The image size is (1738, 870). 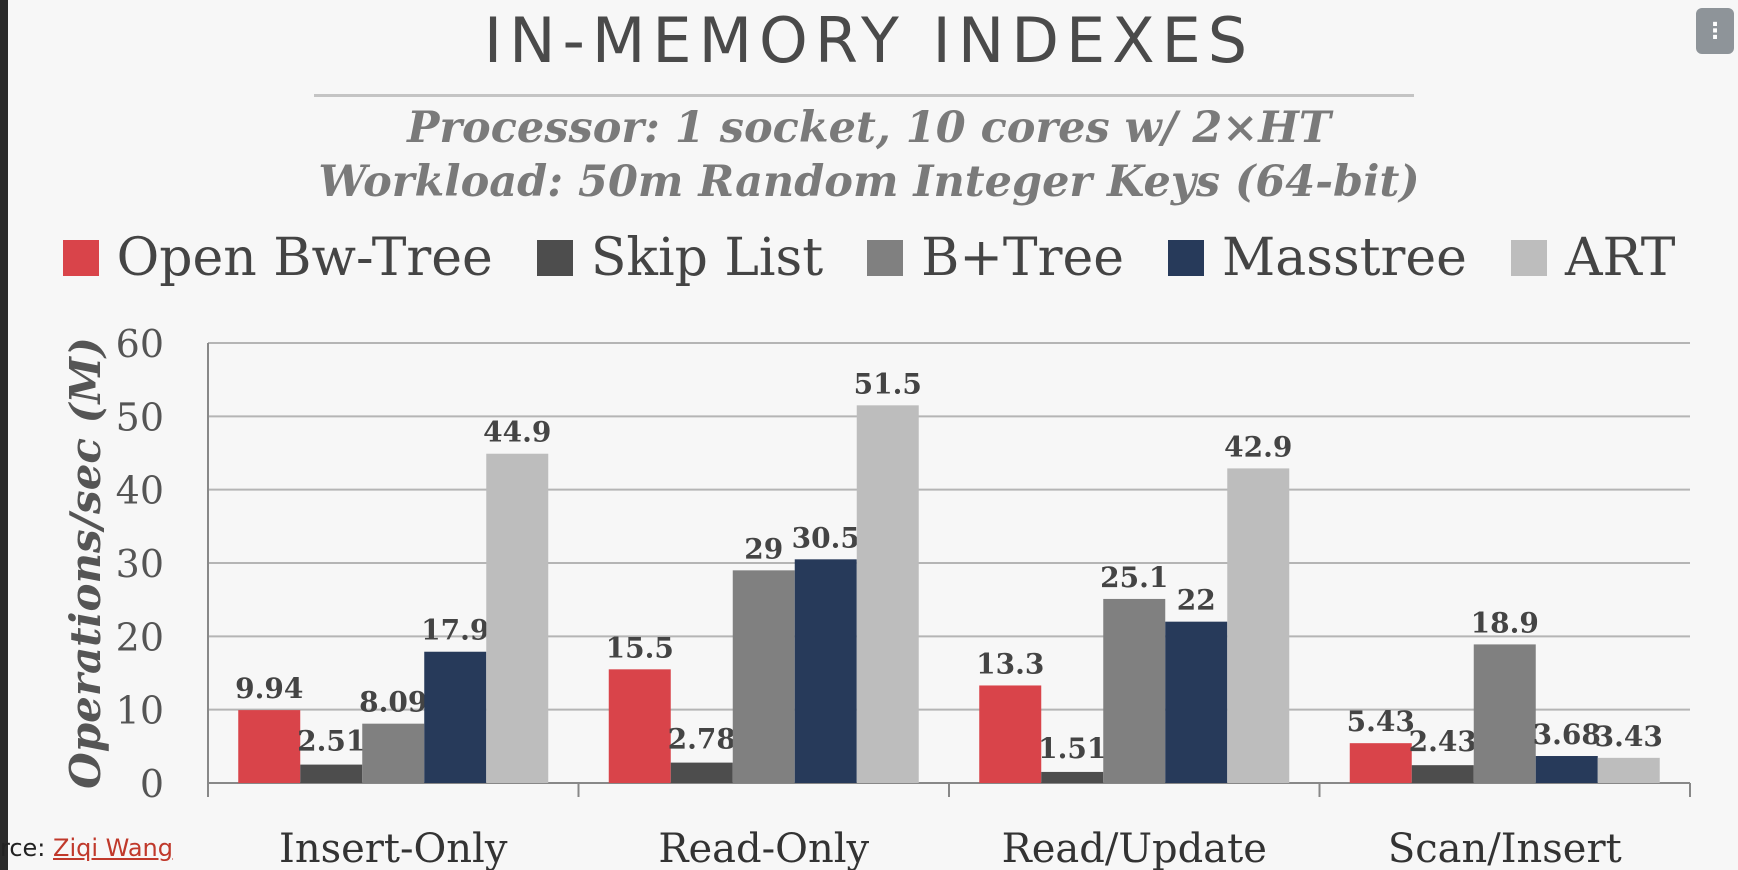 I want to click on credit-prefix: rce:, so click(x=27, y=848).